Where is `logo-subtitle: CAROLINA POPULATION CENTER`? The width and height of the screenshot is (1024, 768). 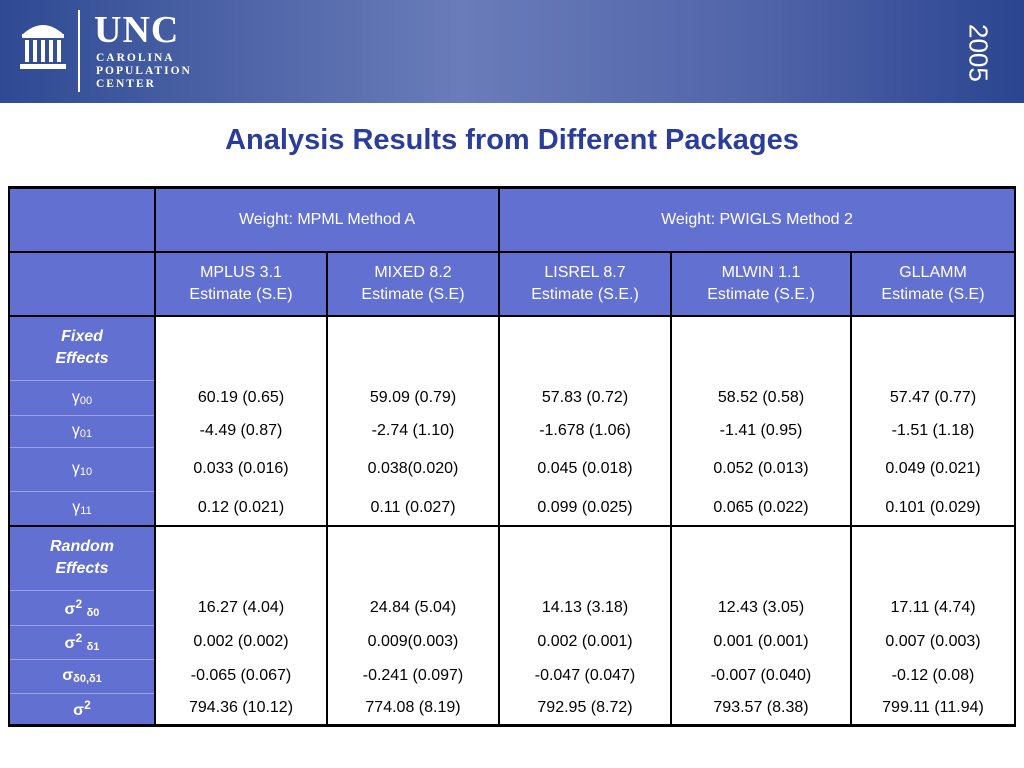
logo-subtitle: CAROLINA POPULATION CENTER is located at coordinates (144, 71).